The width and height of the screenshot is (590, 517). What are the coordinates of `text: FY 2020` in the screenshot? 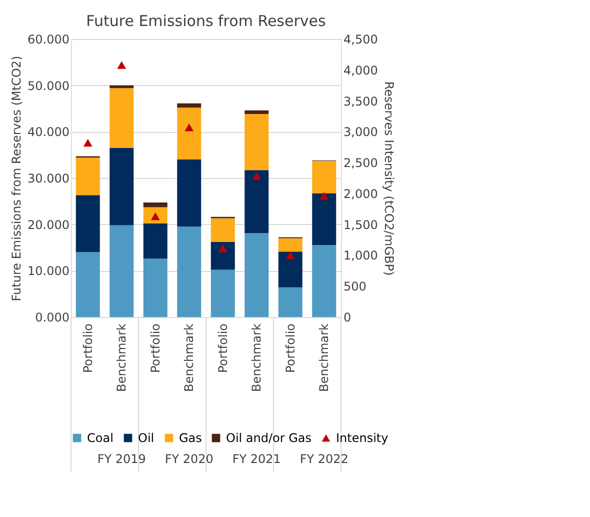 It's located at (189, 459).